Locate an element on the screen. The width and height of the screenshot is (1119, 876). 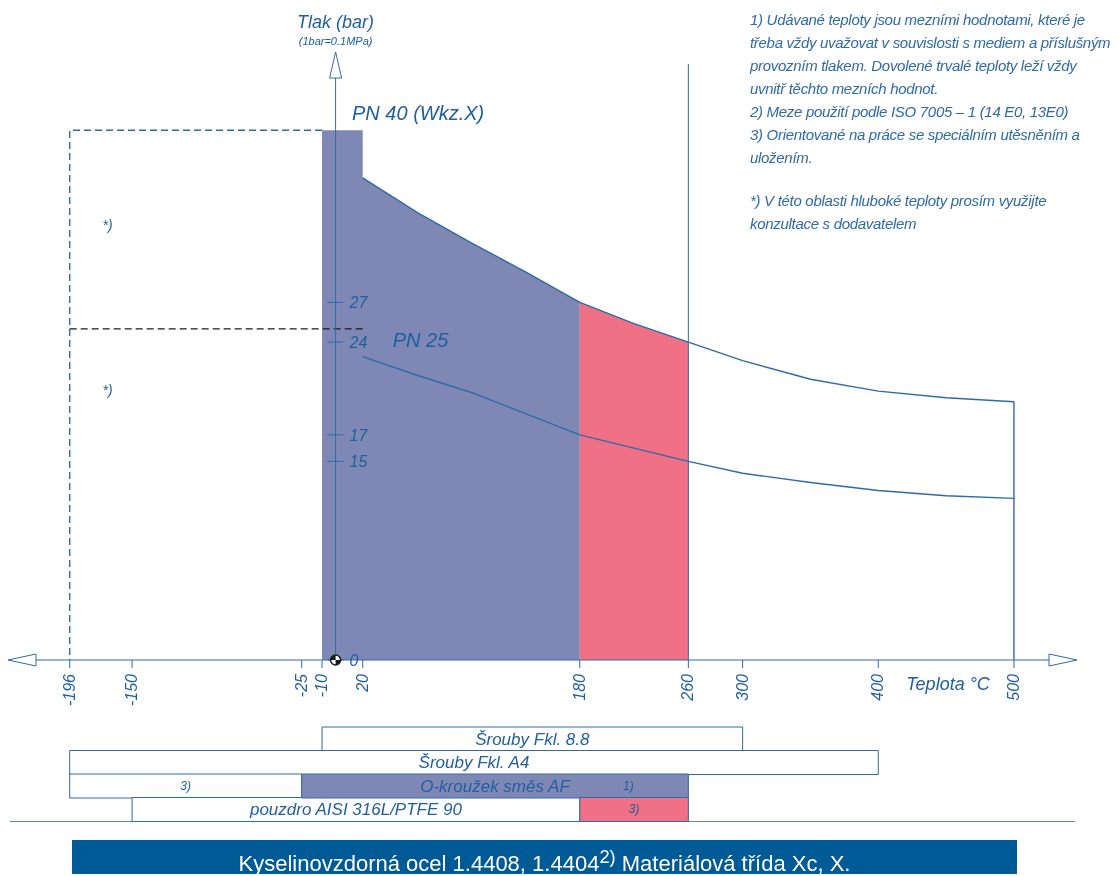
annotation: *) V této oblasti hluboké teploty prosím využijte konzultace s dodavatelem is located at coordinates (899, 212).